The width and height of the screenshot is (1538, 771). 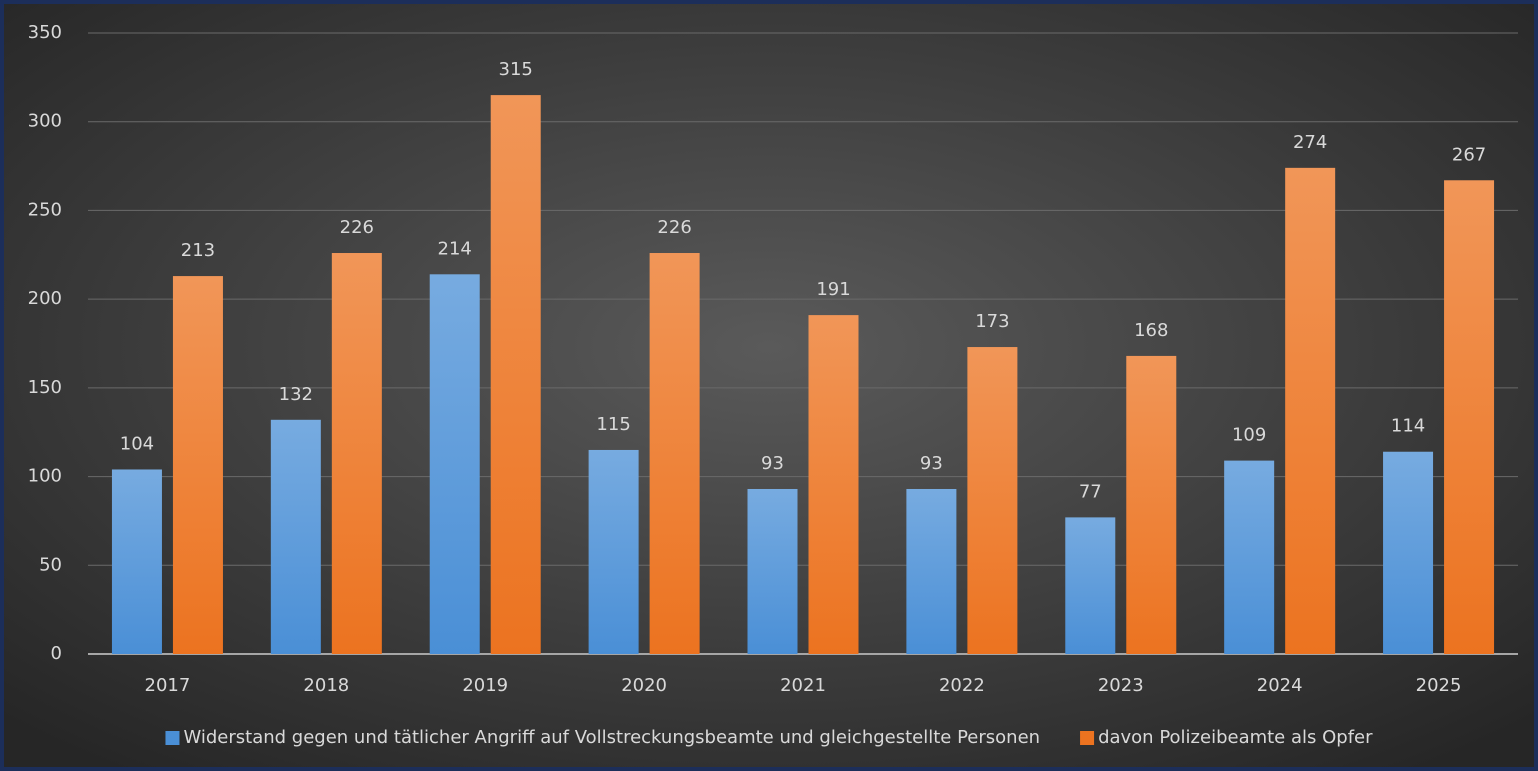 What do you see at coordinates (198, 250) in the screenshot?
I see `data-label: 213` at bounding box center [198, 250].